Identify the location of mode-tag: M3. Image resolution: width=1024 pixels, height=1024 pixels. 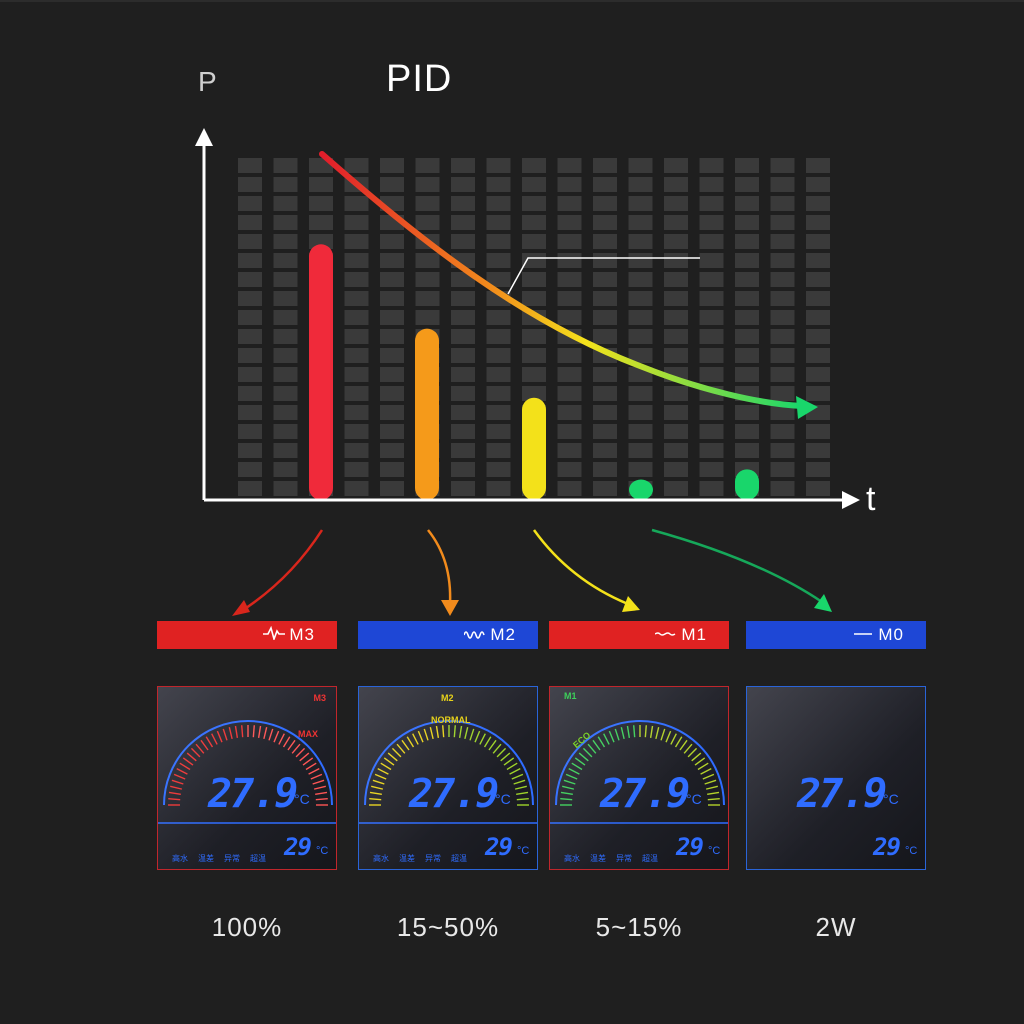
(319, 698).